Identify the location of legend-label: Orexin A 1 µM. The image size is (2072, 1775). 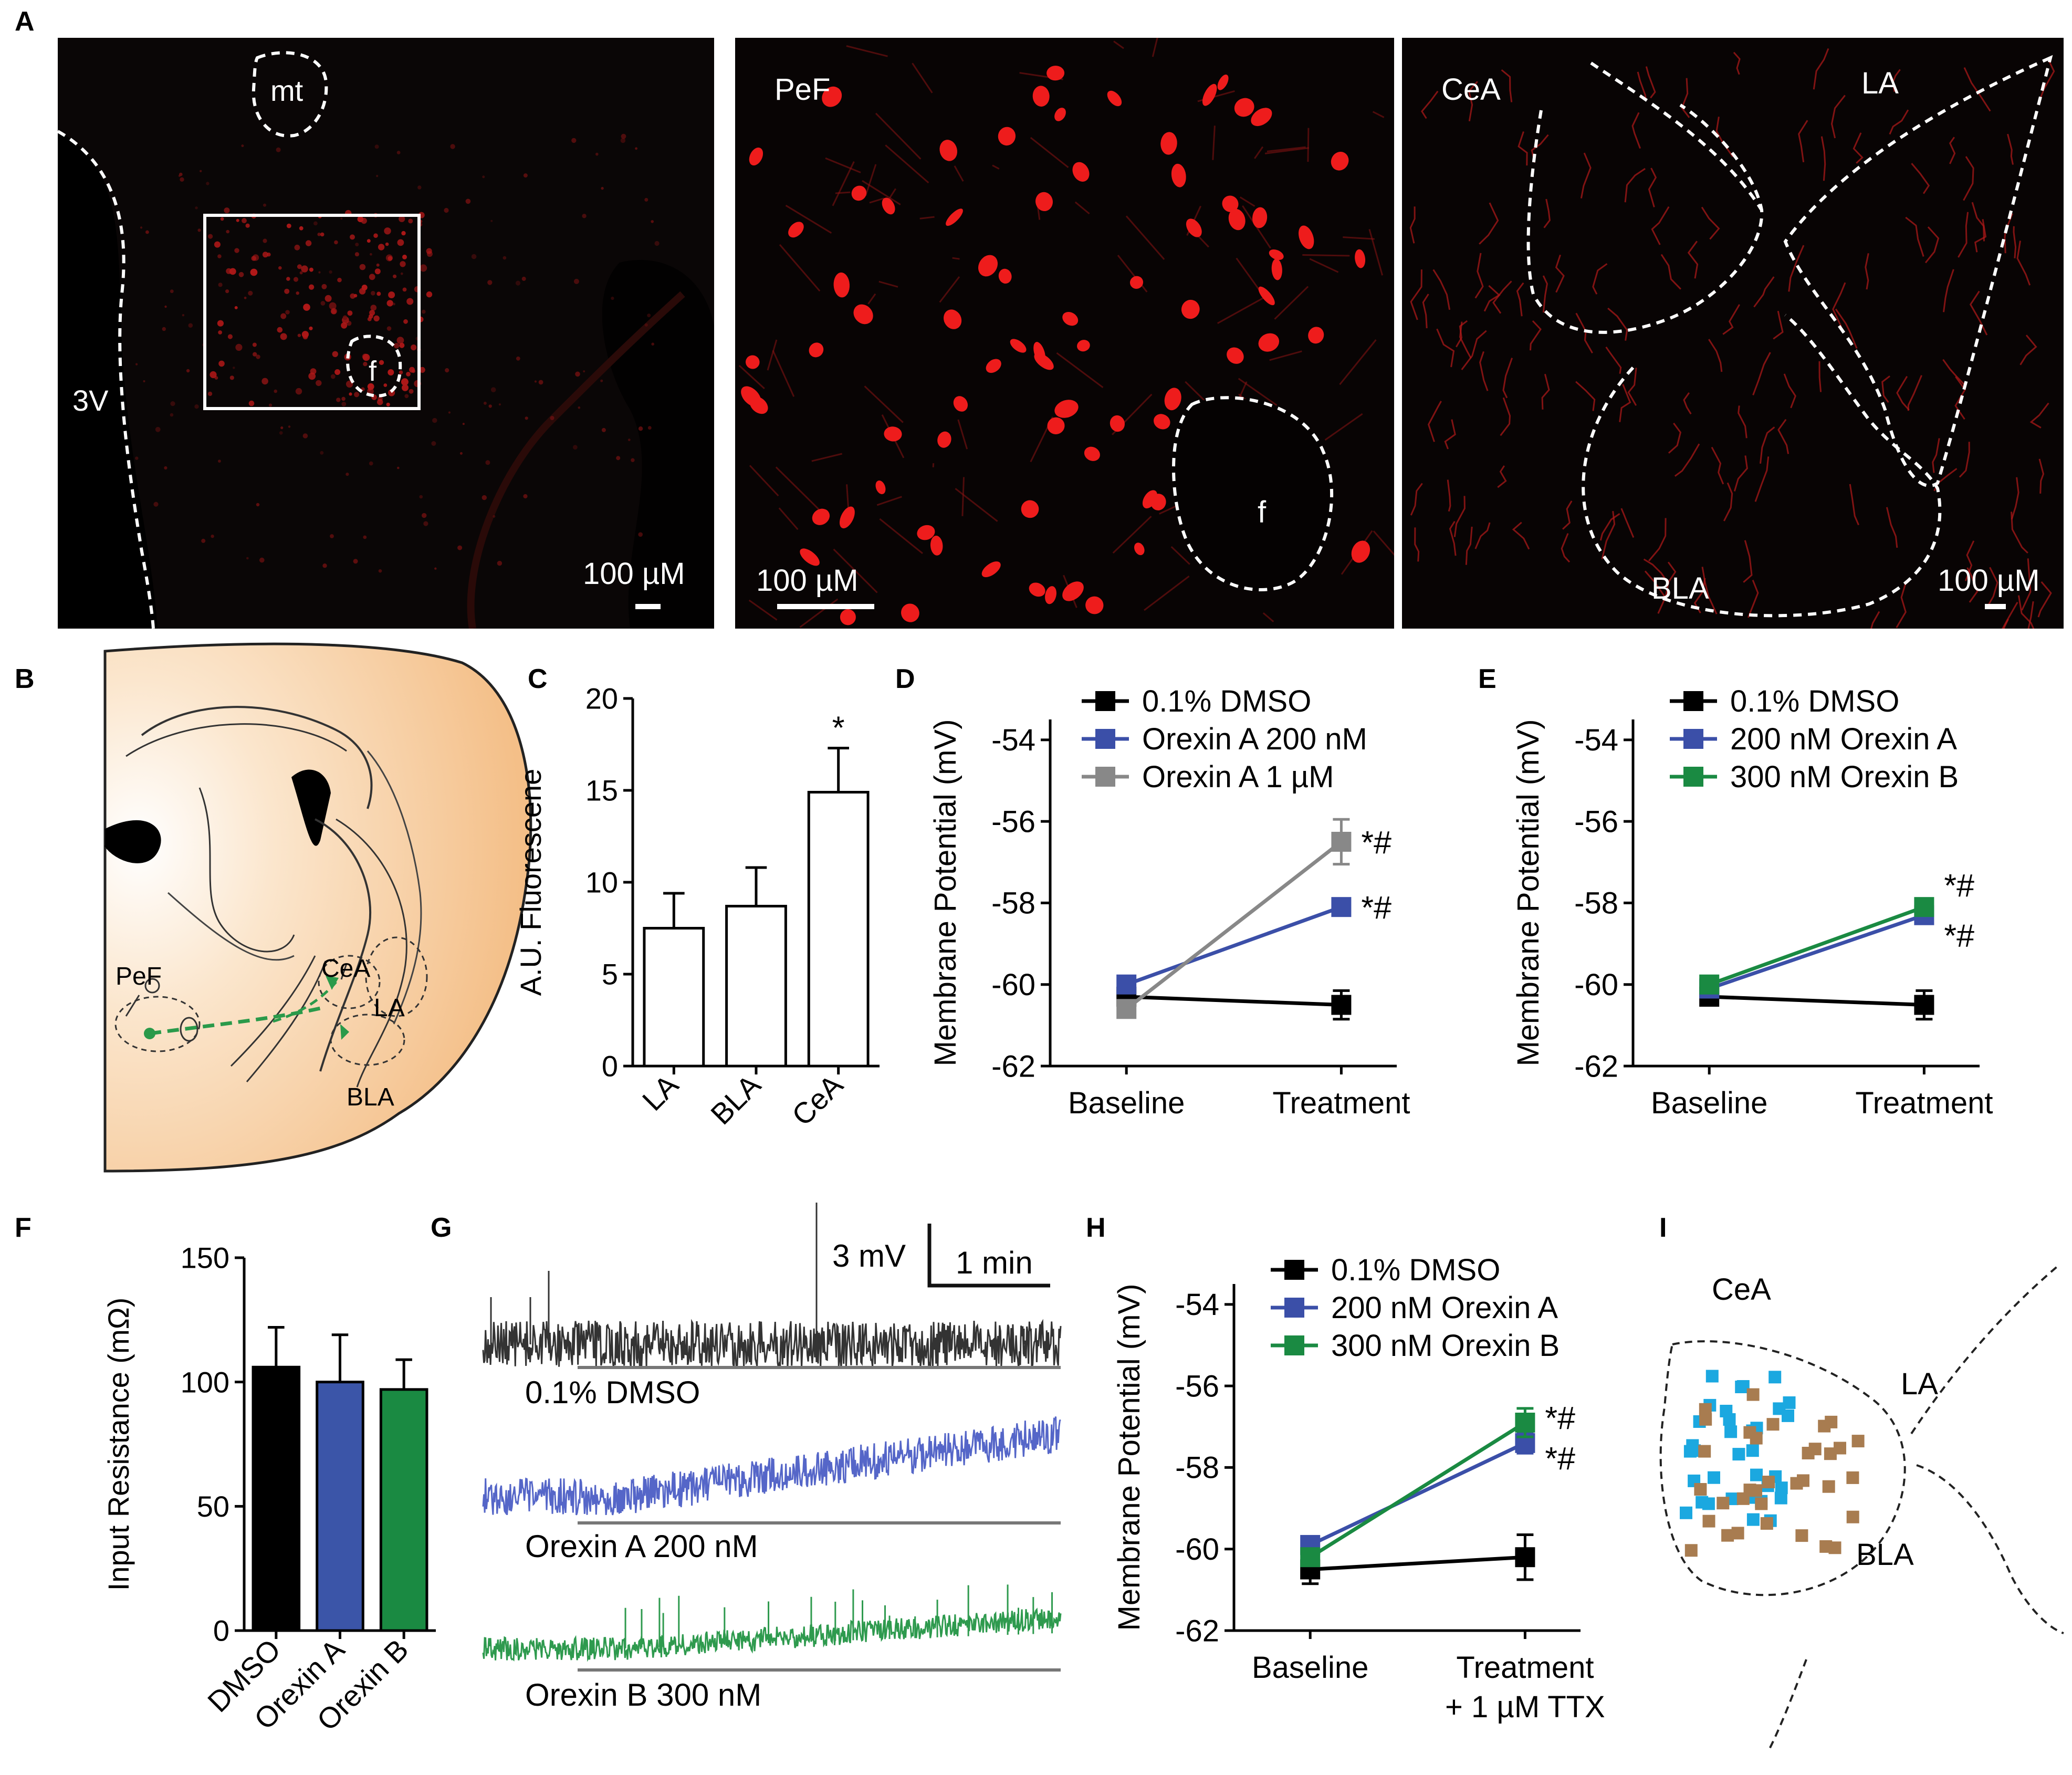
(1238, 777).